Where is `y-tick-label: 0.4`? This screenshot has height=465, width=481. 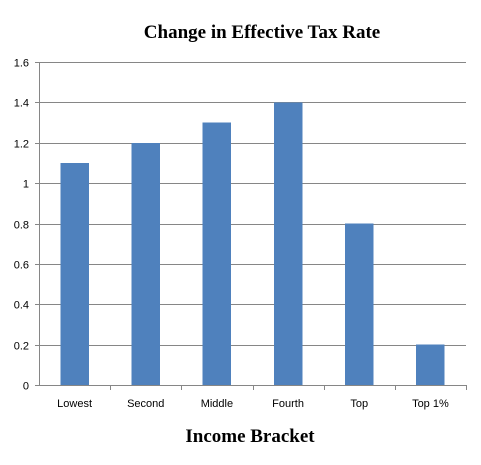
y-tick-label: 0.4 is located at coordinates (21, 306).